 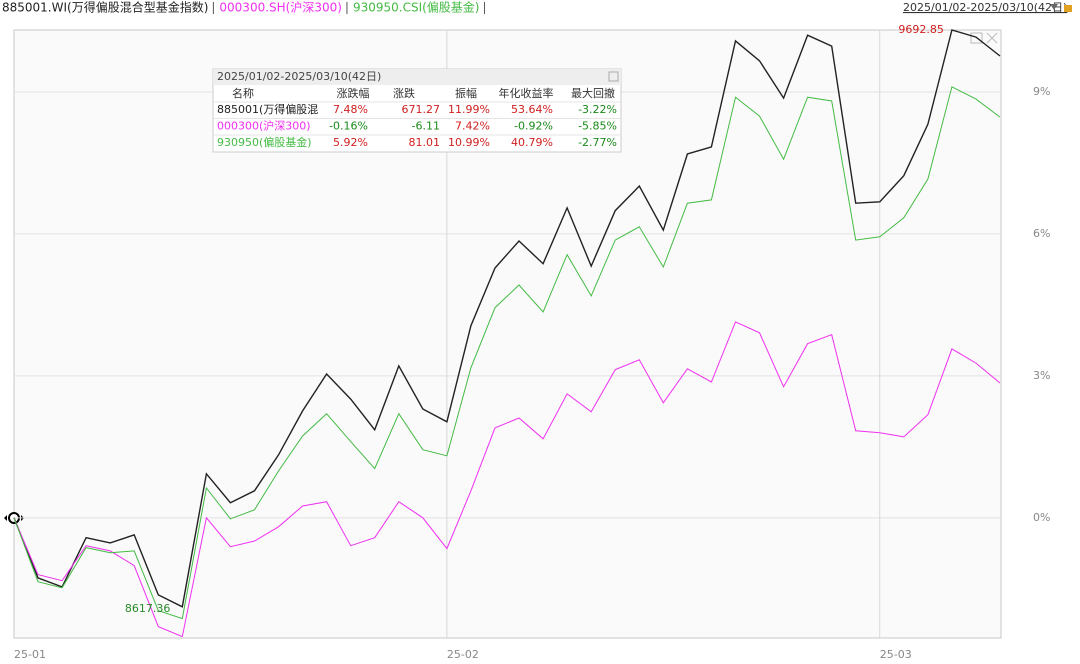 I want to click on table-cell: 11.99%, so click(x=469, y=109).